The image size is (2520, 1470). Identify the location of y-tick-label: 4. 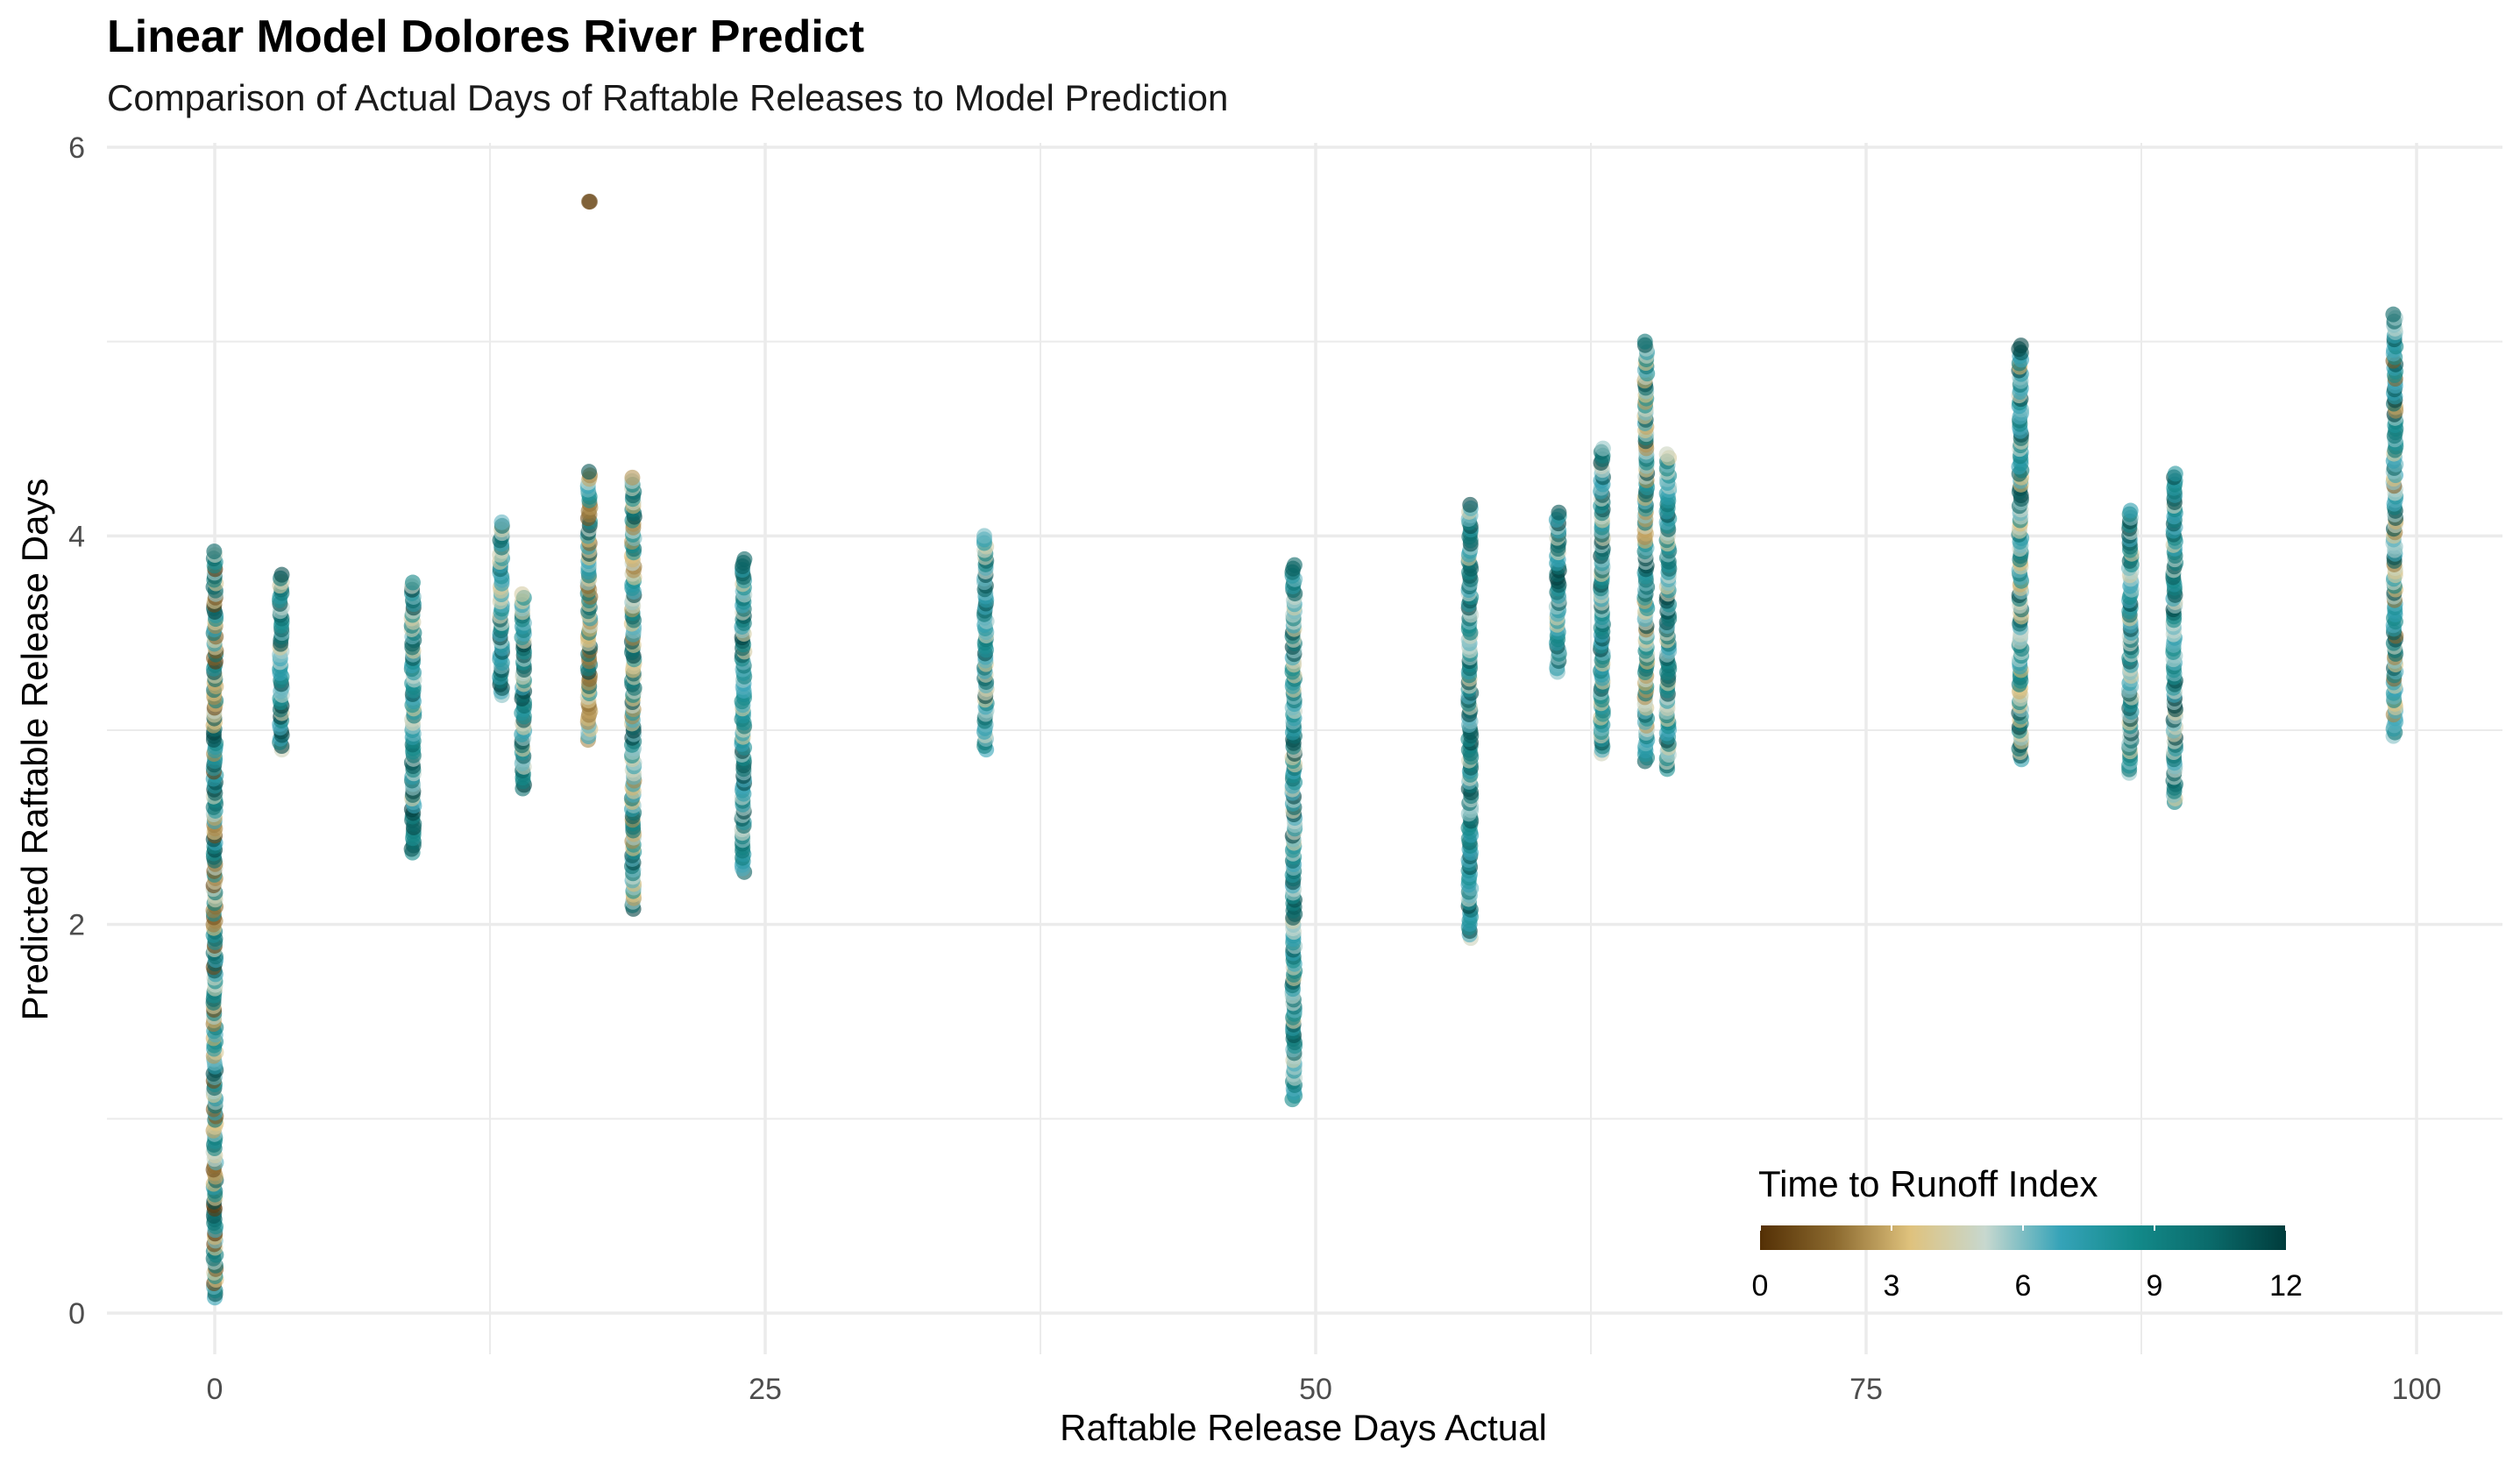
(76, 536).